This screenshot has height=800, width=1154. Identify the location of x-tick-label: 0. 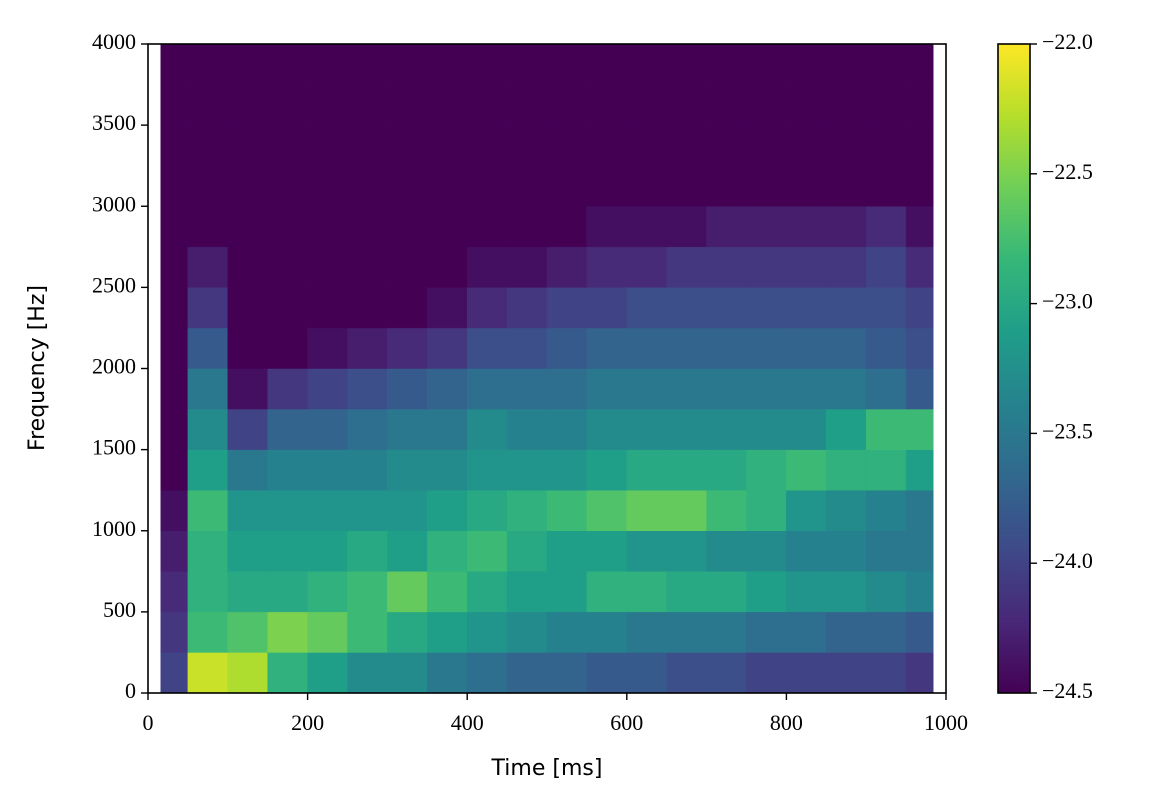
(148, 722).